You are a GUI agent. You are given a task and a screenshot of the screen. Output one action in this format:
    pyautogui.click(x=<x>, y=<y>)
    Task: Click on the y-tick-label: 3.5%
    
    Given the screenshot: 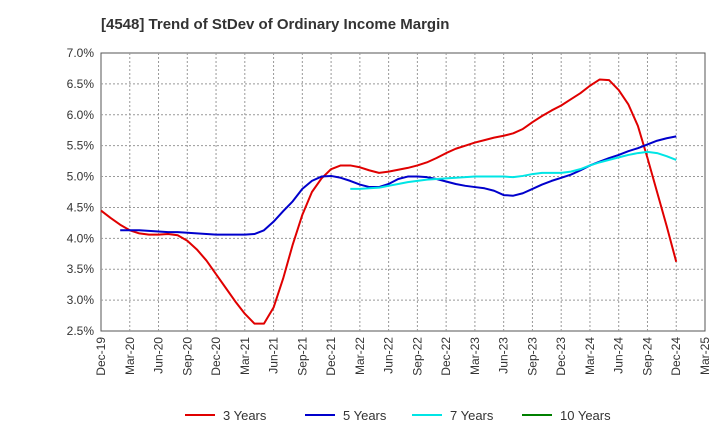 What is the action you would take?
    pyautogui.click(x=81, y=269)
    